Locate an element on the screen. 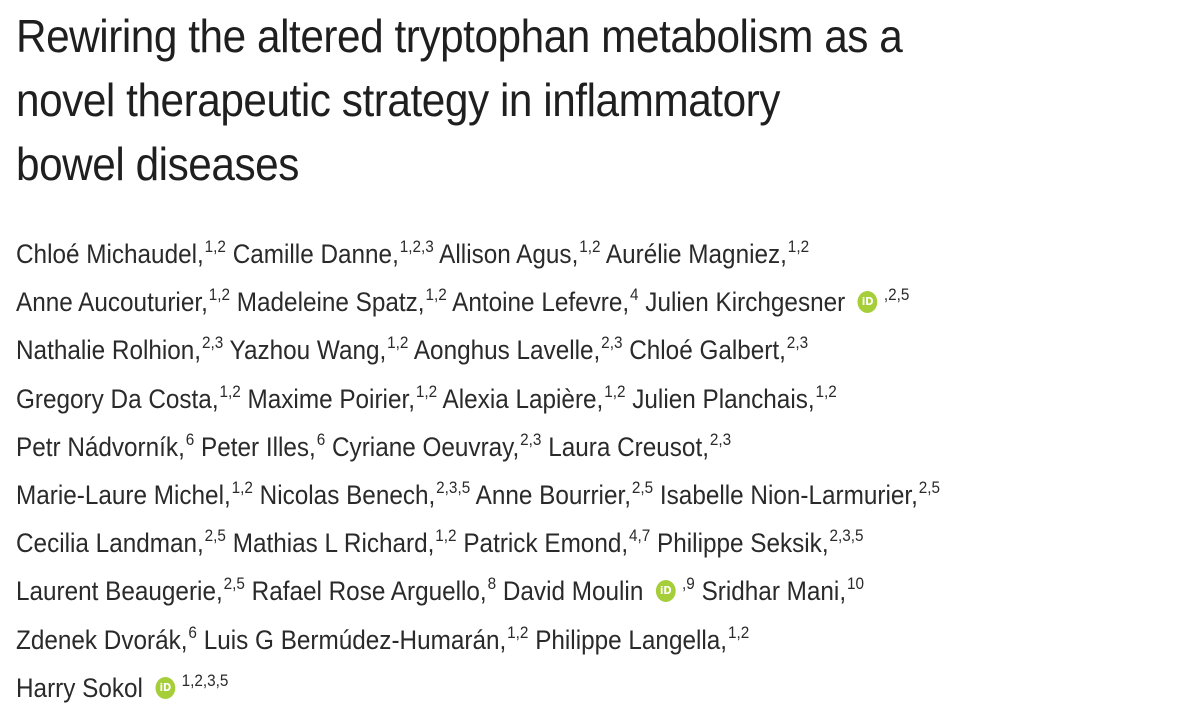  author-name: Philippe Langella, is located at coordinates (631, 639).